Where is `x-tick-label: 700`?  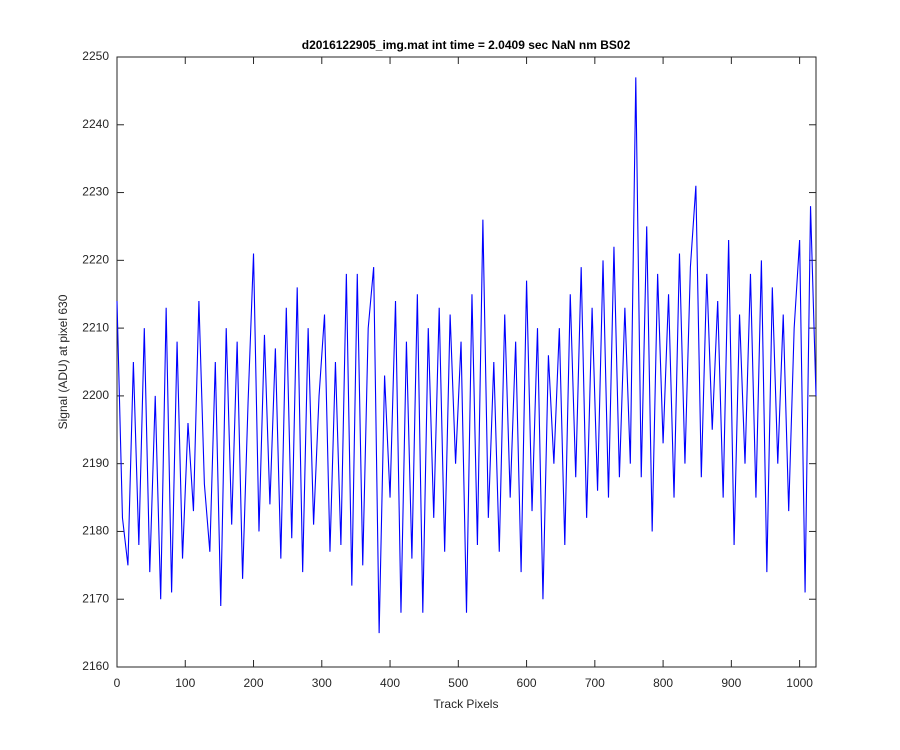 x-tick-label: 700 is located at coordinates (595, 683).